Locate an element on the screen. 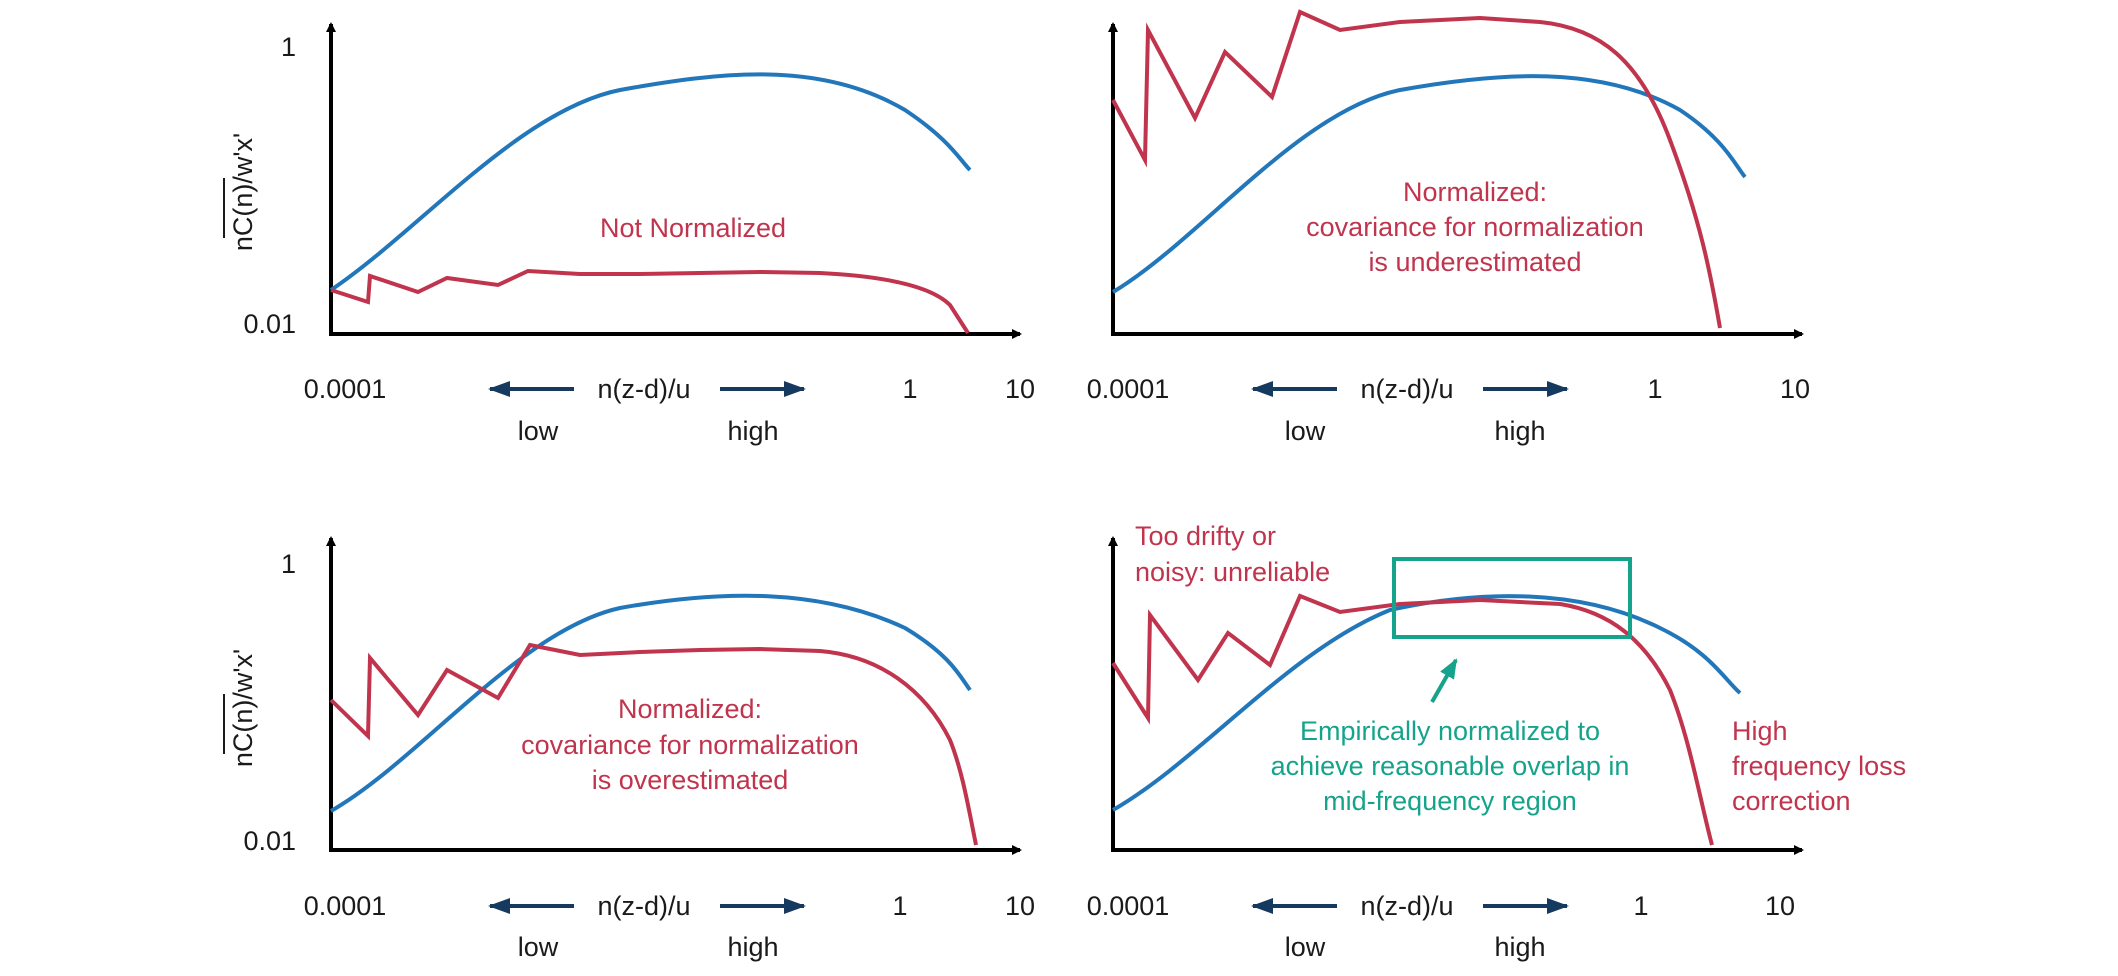 The image size is (2118, 976). annotation-high-freq-1: High is located at coordinates (1760, 731).